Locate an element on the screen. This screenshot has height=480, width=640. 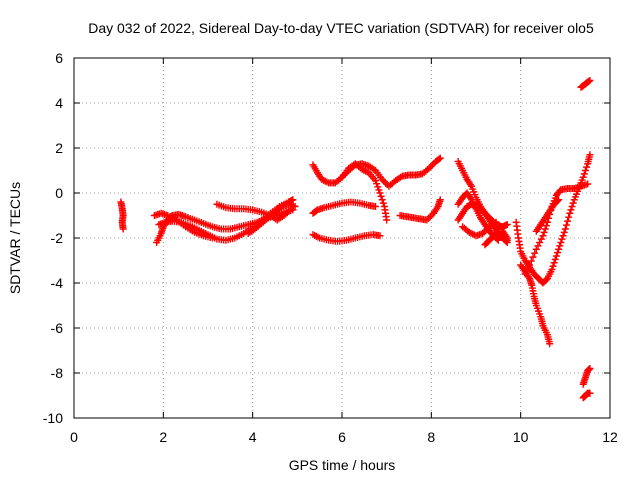
series-w is located at coordinates (586, 395).